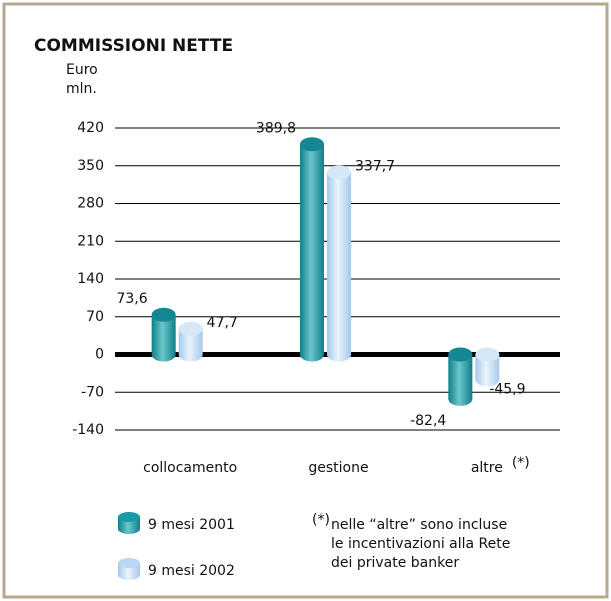  Describe the element at coordinates (419, 525) in the screenshot. I see `note-text: nelle “altre” sono incluse` at that location.